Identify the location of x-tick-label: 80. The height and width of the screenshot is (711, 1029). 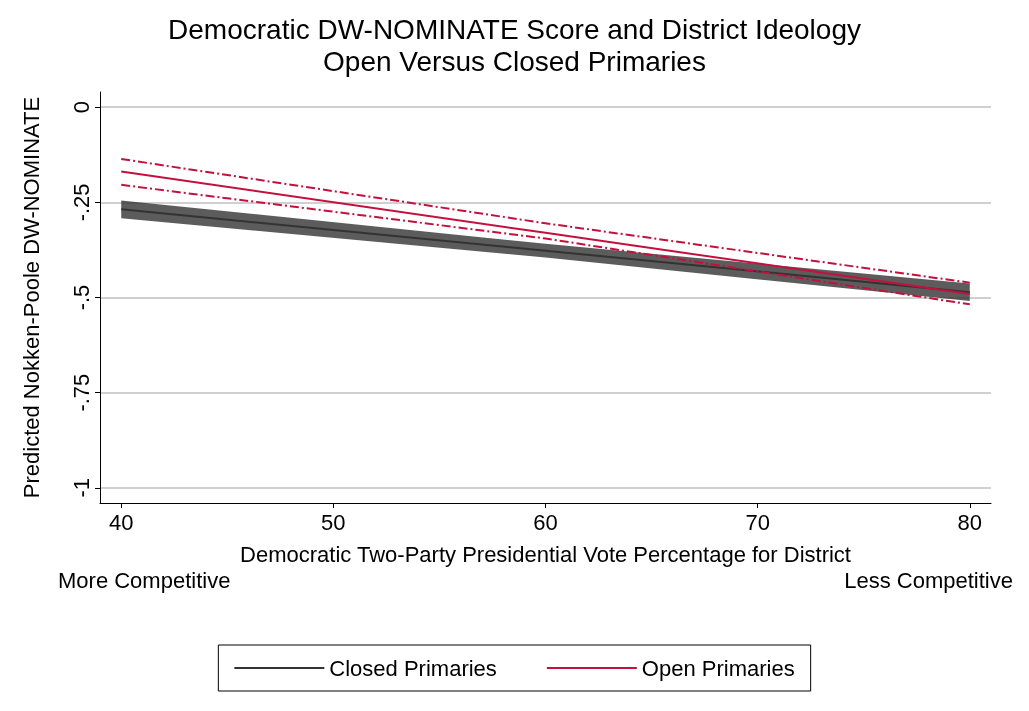
(970, 522).